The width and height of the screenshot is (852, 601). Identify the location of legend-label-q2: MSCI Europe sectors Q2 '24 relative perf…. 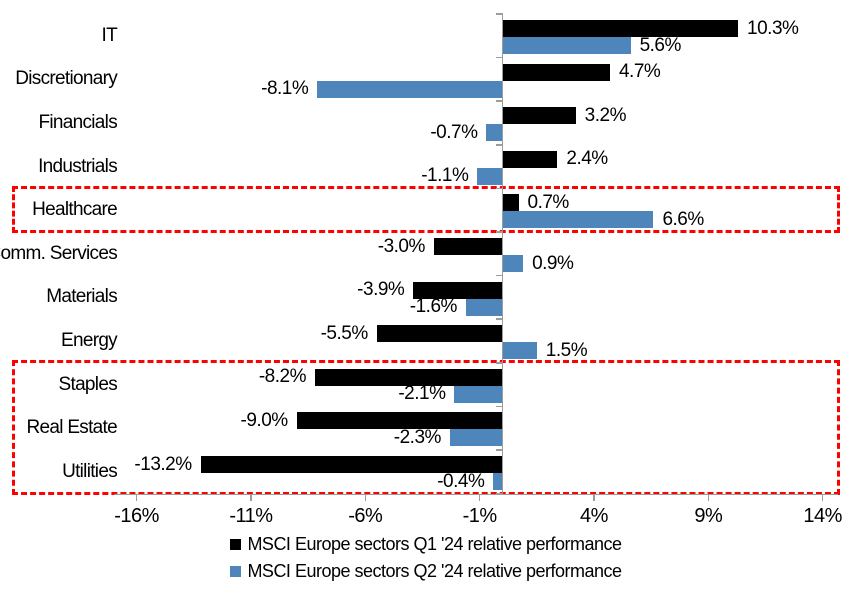
(434, 571).